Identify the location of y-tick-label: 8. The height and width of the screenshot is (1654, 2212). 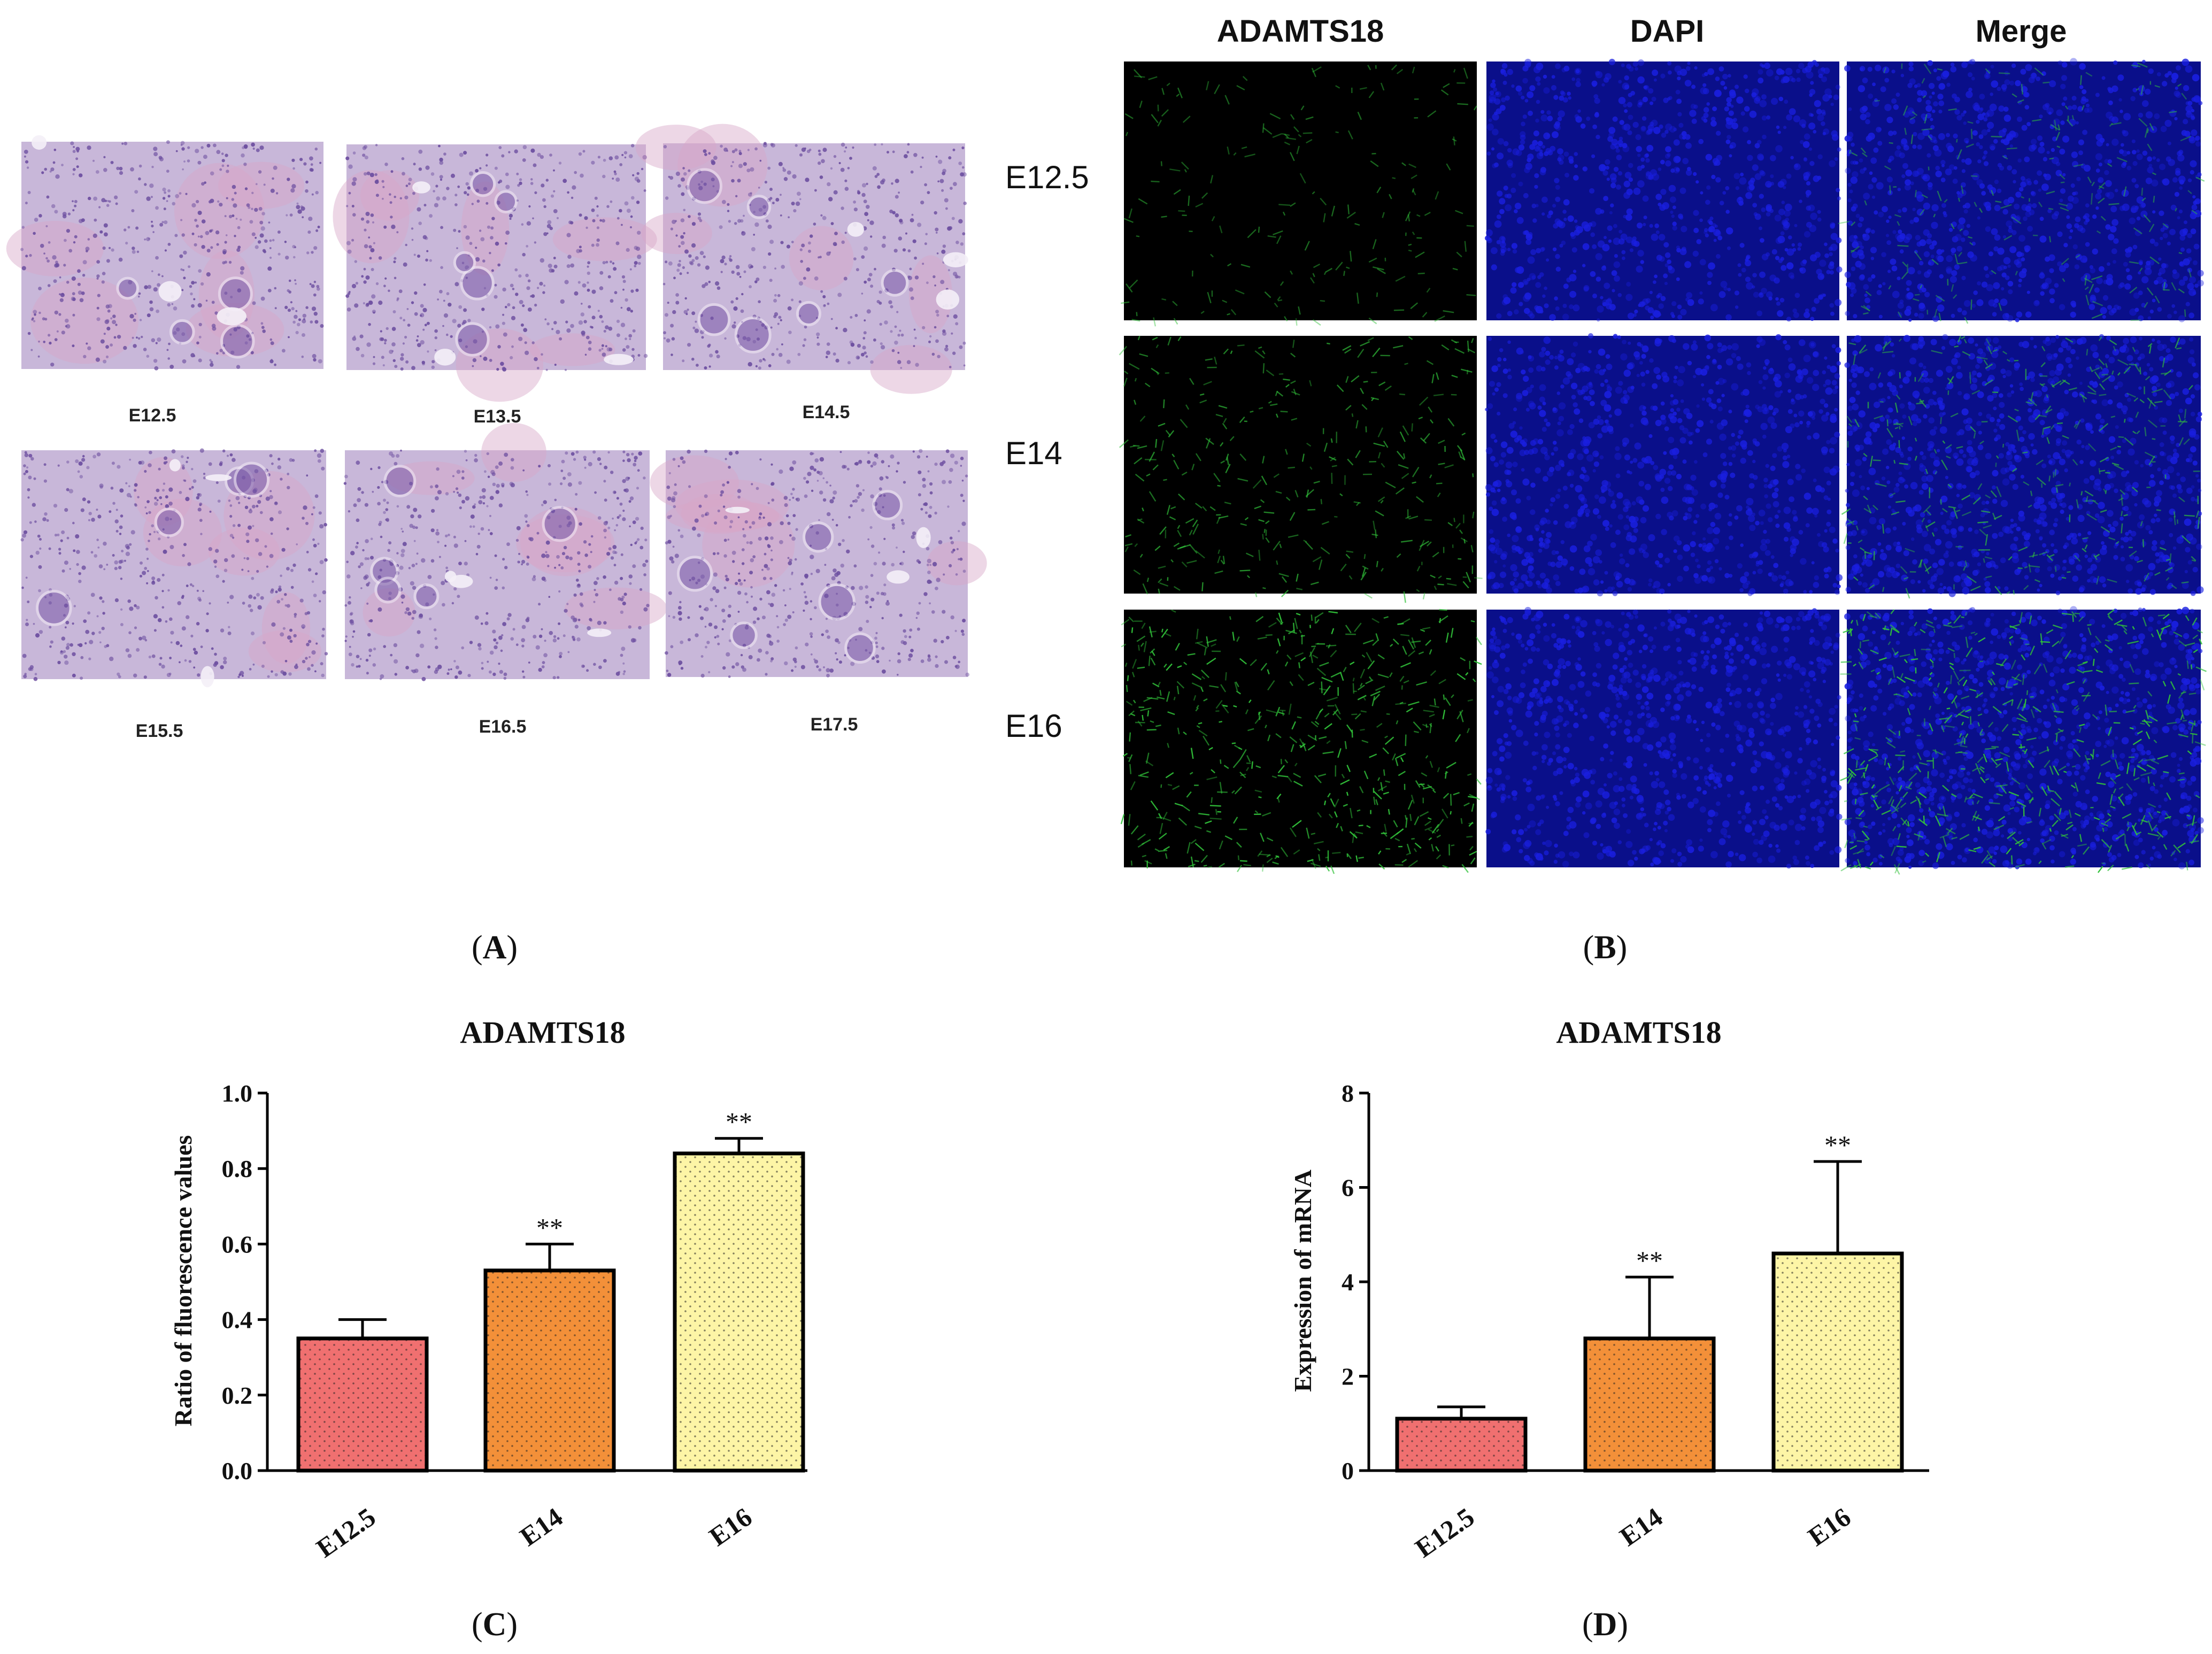
(1348, 1093).